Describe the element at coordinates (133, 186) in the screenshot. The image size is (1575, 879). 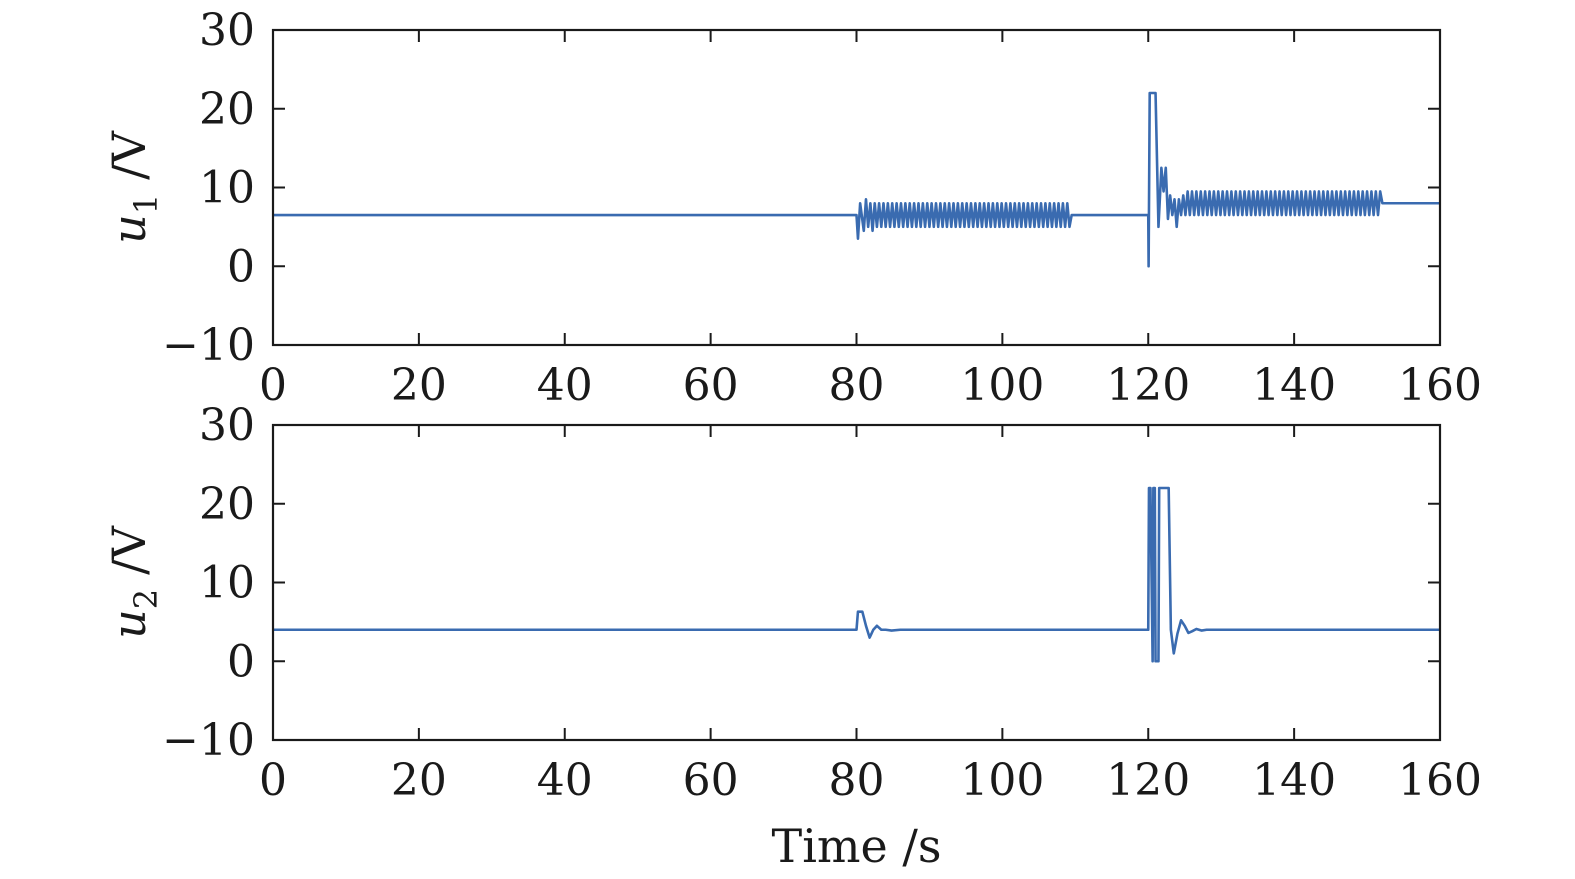
I see `y-axis-title: u1/V` at that location.